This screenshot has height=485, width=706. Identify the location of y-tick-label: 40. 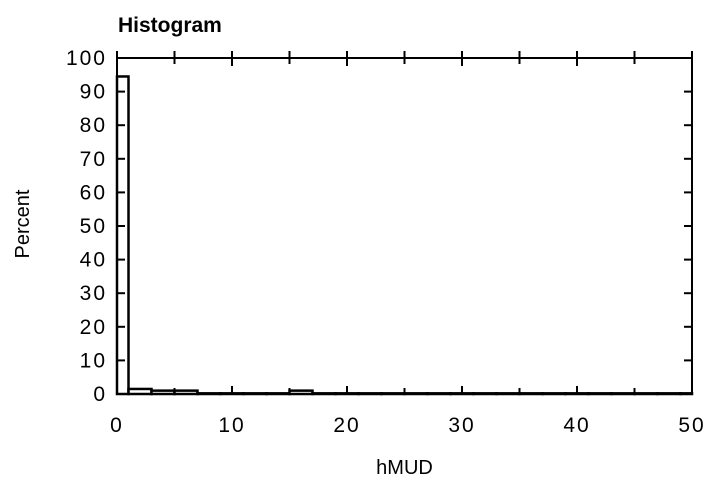
(93, 260).